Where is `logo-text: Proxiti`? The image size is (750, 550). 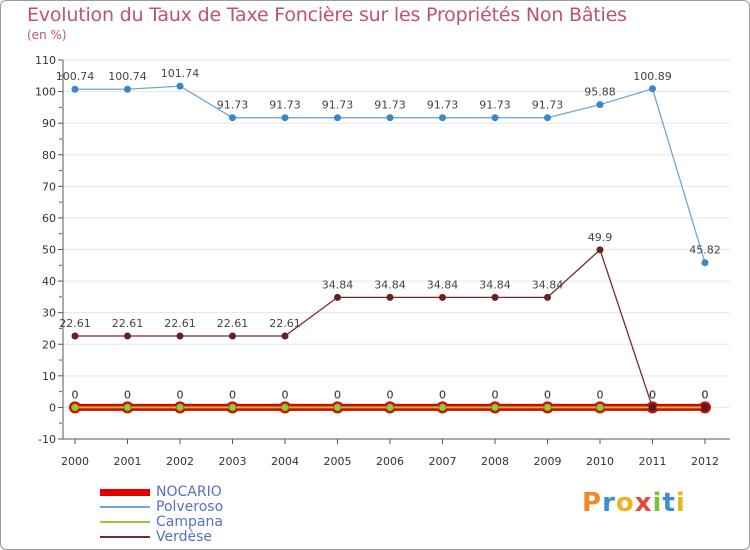
logo-text: Proxiti is located at coordinates (634, 503).